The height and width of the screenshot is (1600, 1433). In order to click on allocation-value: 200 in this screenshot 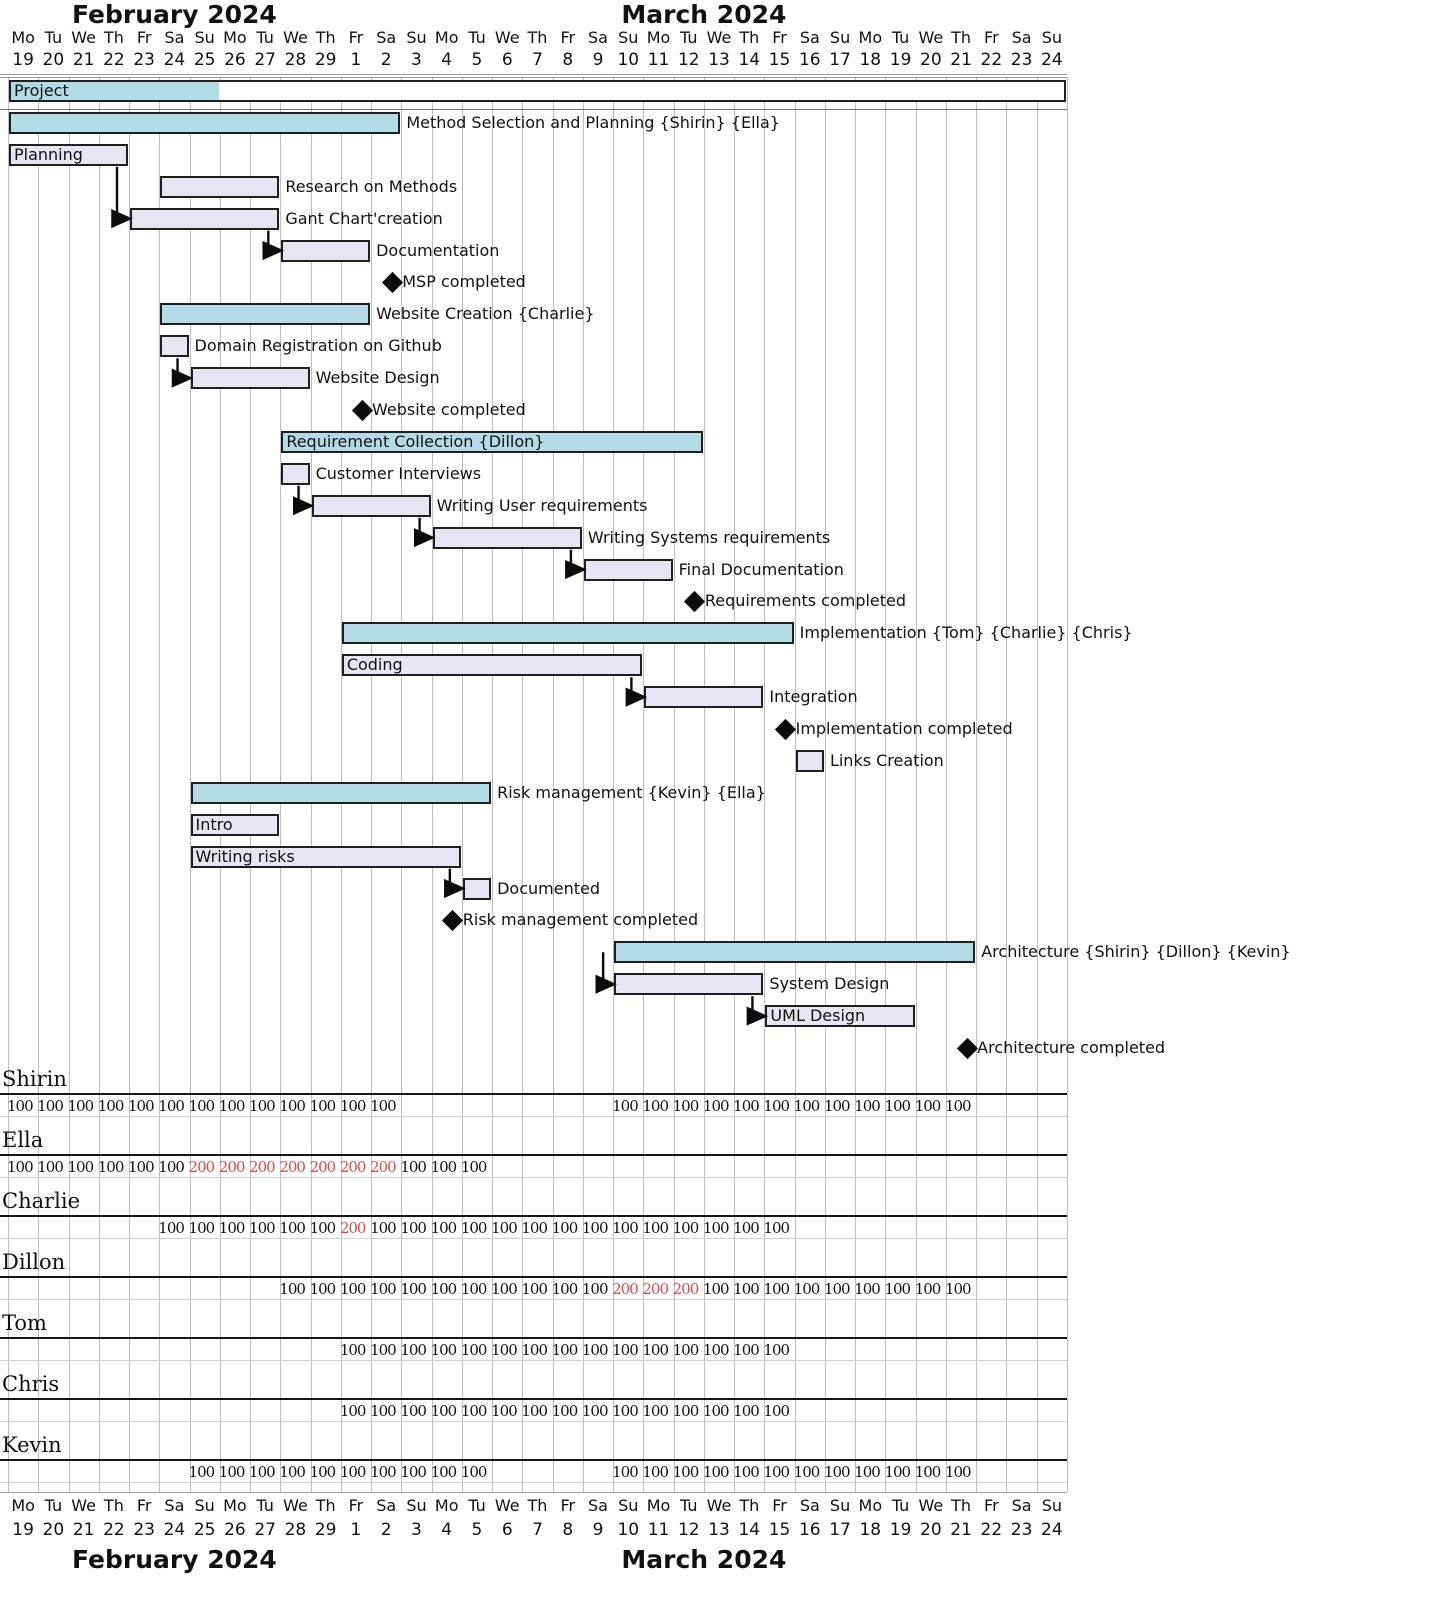, I will do `click(686, 1289)`.